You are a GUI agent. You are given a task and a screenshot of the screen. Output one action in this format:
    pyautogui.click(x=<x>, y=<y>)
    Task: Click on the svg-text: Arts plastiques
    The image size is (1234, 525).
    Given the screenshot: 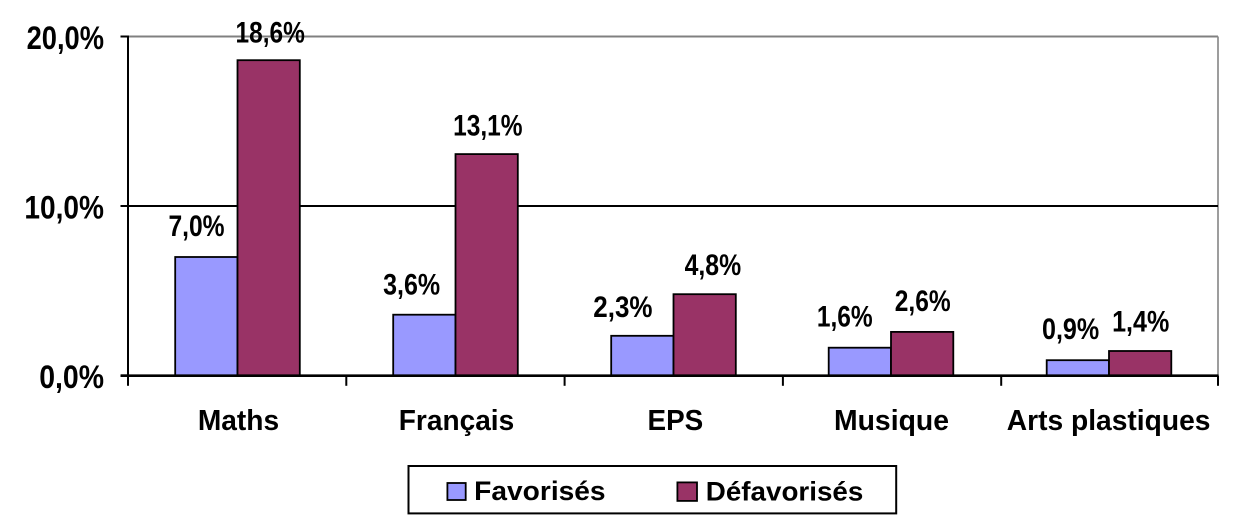 What is the action you would take?
    pyautogui.click(x=1109, y=421)
    